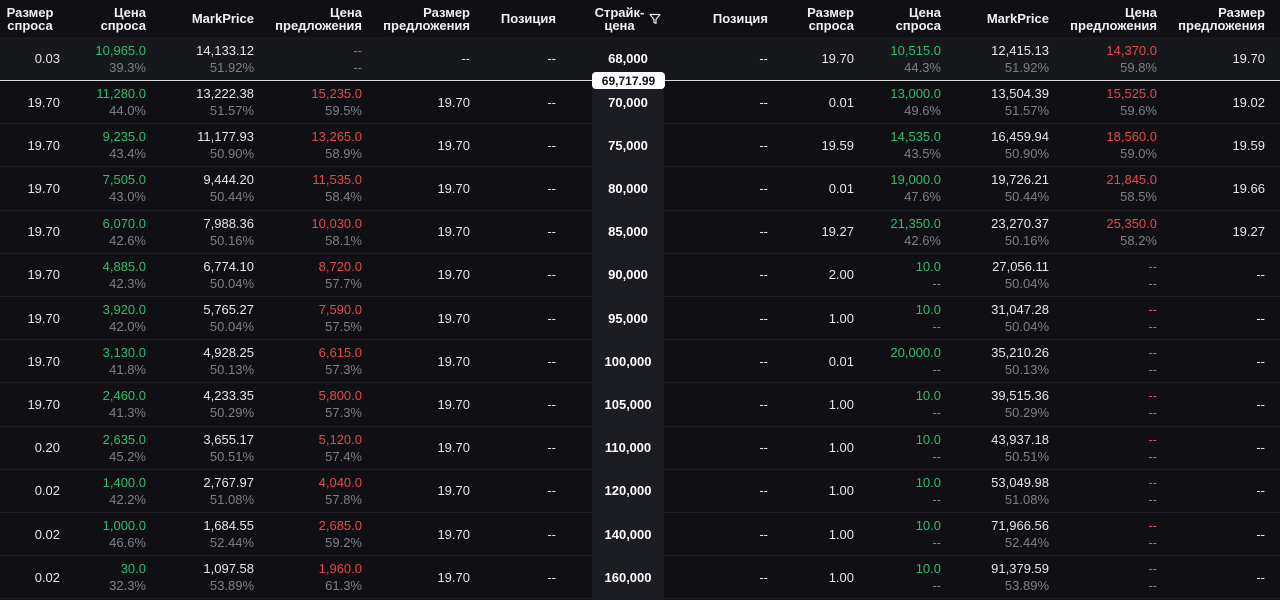  I want to click on call-ask: 8,720.0 57.7%, so click(308, 275).